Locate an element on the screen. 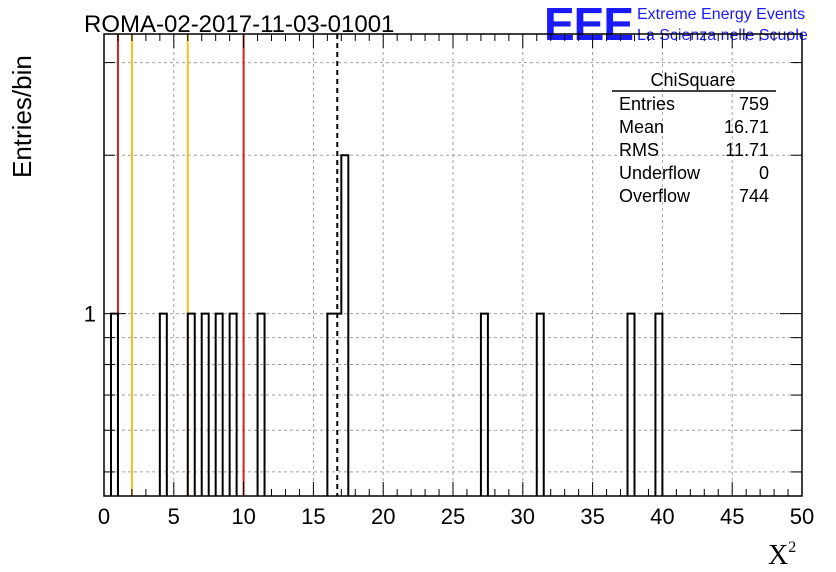  stats-row-value: 744 is located at coordinates (754, 196).